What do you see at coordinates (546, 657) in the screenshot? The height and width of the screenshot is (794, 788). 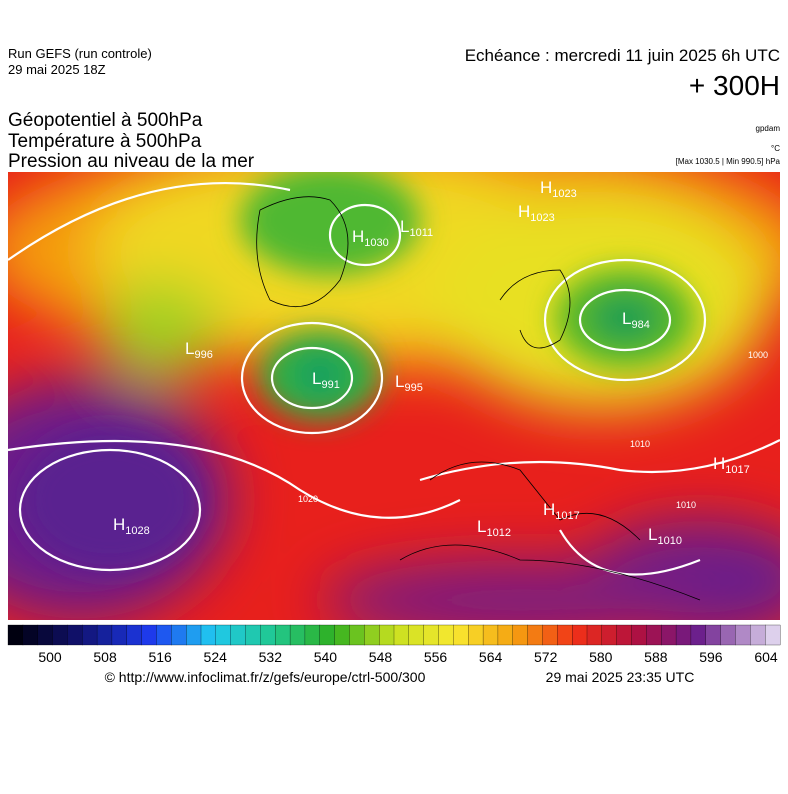 I see `colorbar-tick-label: 572` at bounding box center [546, 657].